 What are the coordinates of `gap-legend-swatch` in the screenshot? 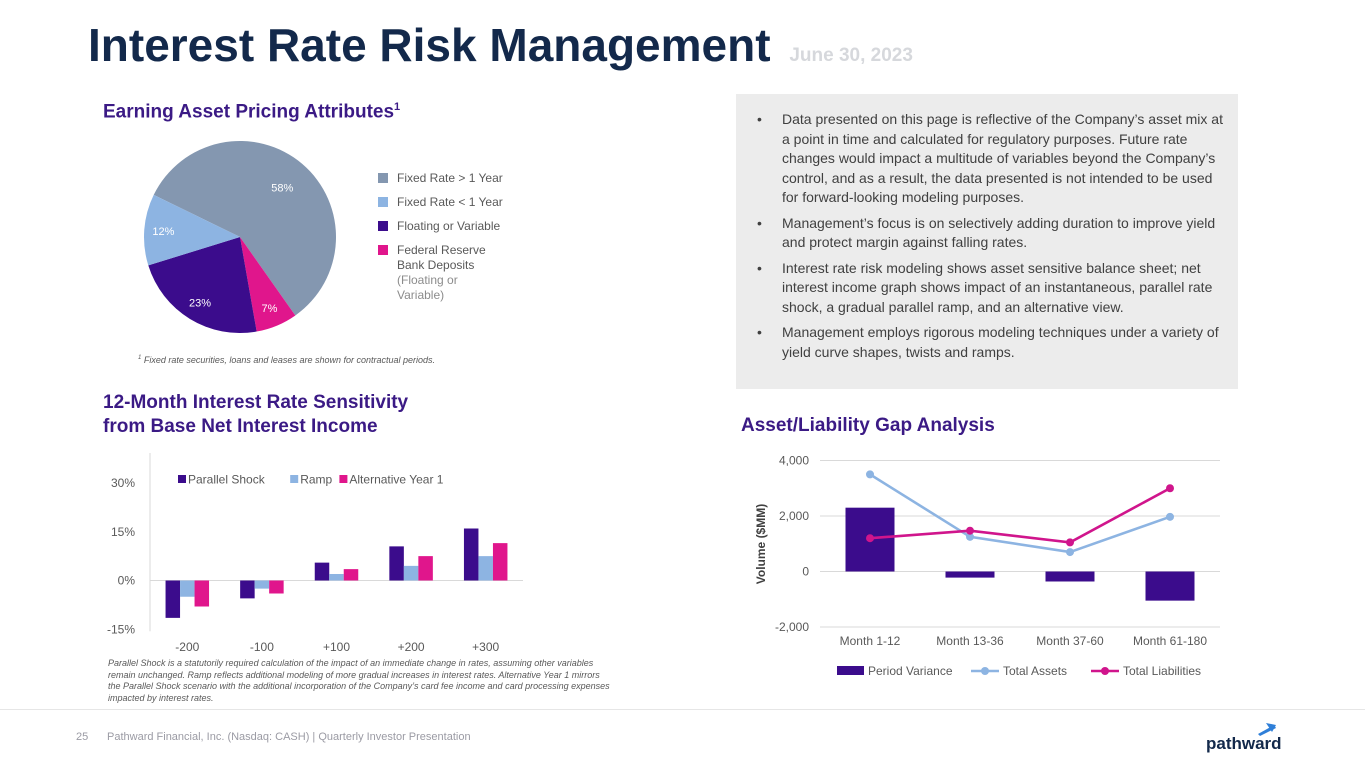 It's located at (850, 670).